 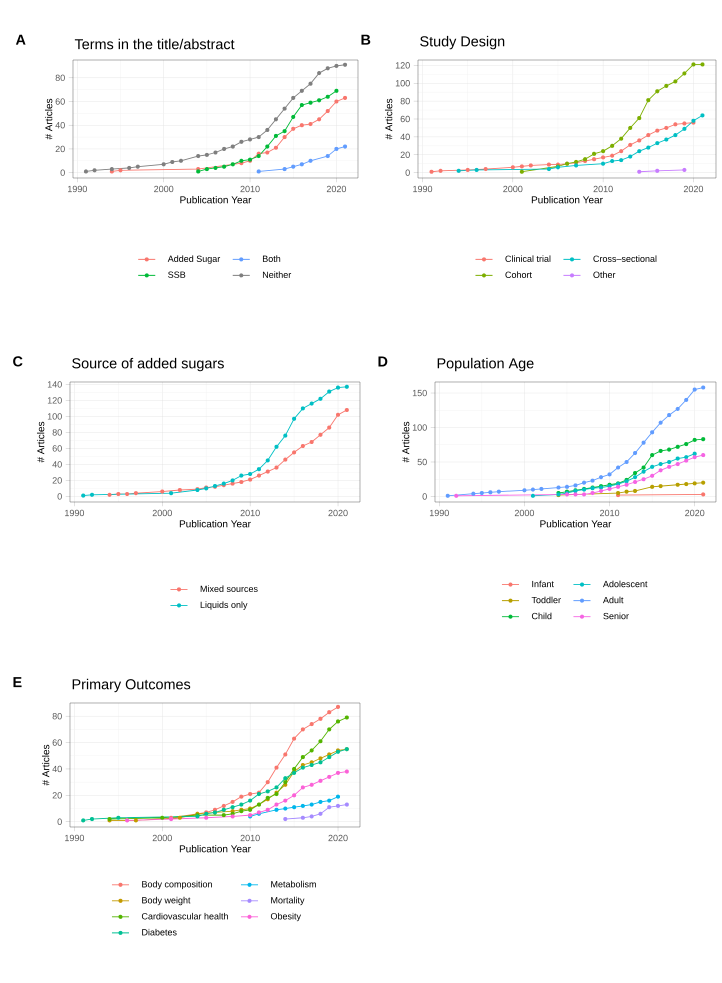 What do you see at coordinates (546, 600) in the screenshot?
I see `legend-label: Toddler` at bounding box center [546, 600].